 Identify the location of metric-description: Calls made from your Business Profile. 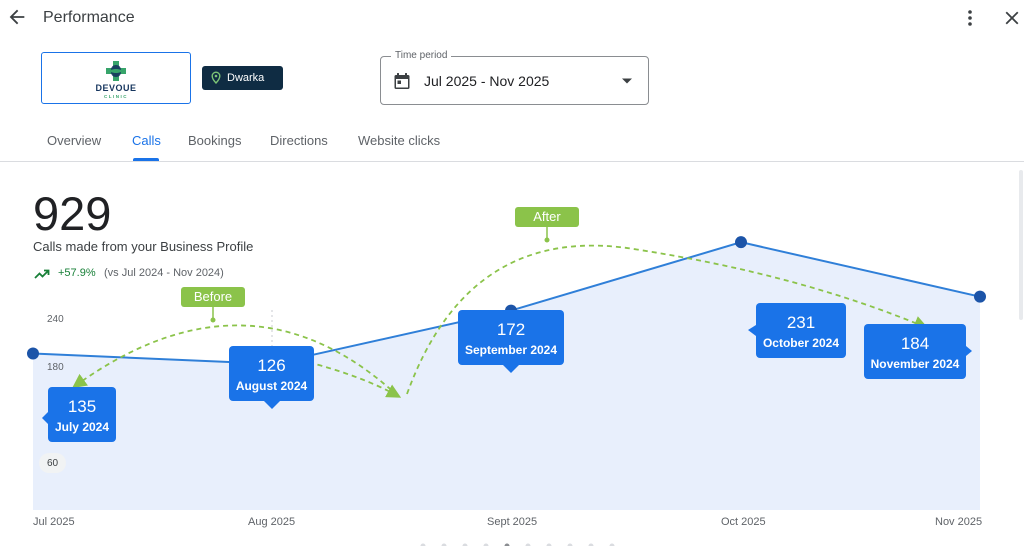
(143, 246).